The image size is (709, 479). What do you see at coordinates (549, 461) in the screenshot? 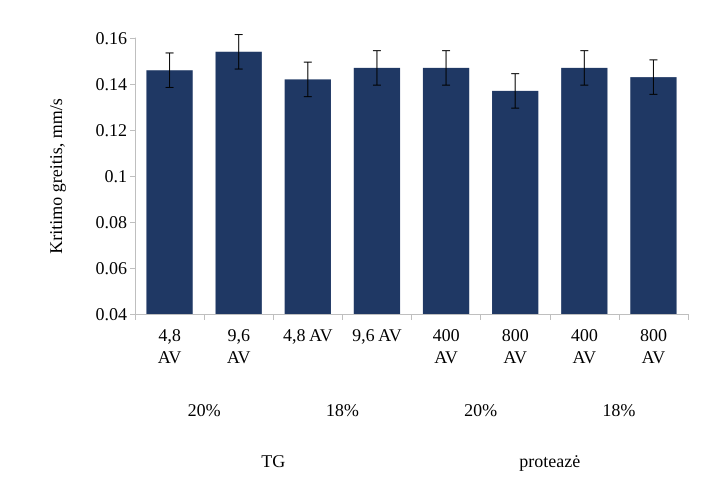
I see `text: proteazė` at bounding box center [549, 461].